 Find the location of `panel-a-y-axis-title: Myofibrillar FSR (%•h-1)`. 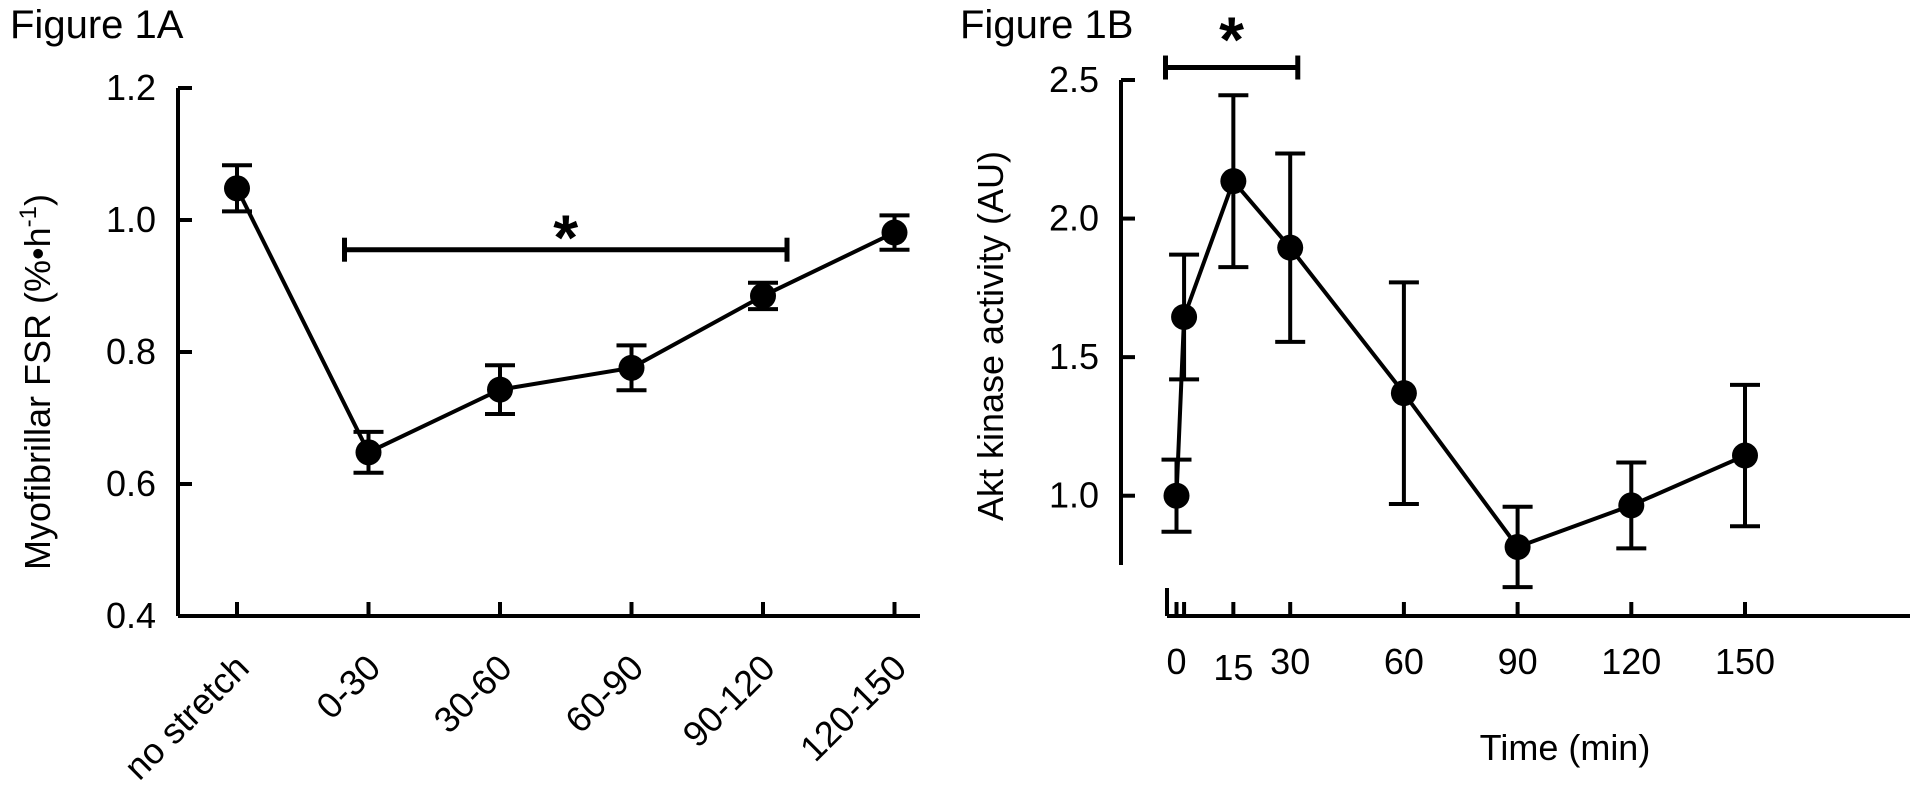

panel-a-y-axis-title: Myofibrillar FSR (%•h-1) is located at coordinates (36, 382).